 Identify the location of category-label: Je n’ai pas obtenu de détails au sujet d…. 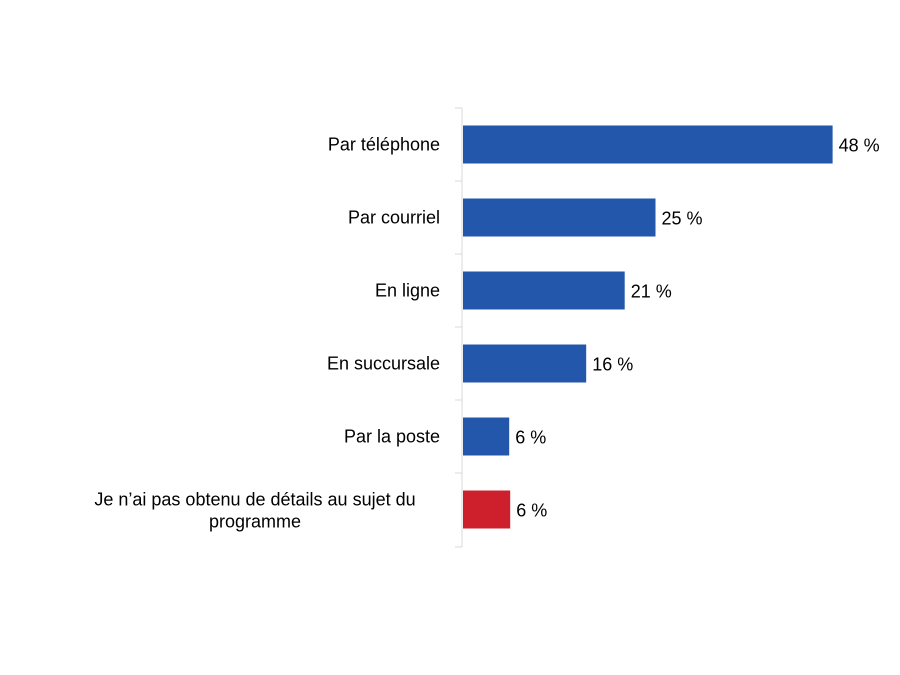
(254, 500).